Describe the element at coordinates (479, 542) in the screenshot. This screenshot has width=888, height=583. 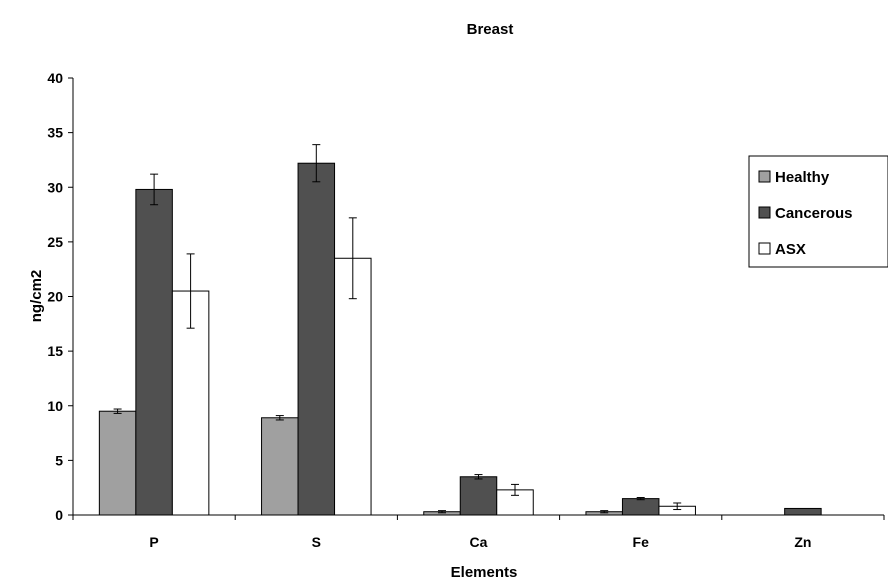
I see `x-tick-label-ca: Ca` at that location.